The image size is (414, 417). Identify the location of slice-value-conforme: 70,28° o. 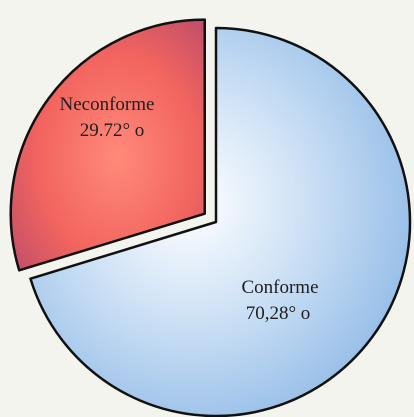
(278, 313).